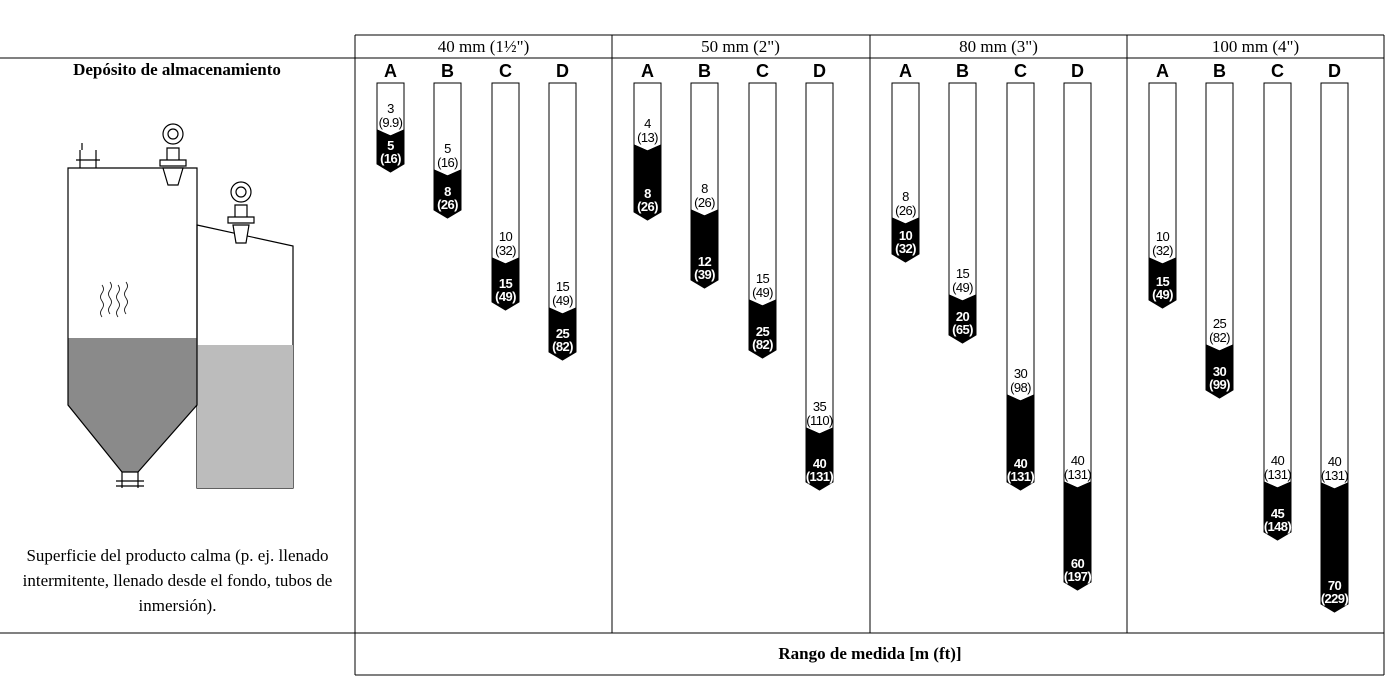  Describe the element at coordinates (1020, 387) in the screenshot. I see `upper-value-ft: (98)` at that location.